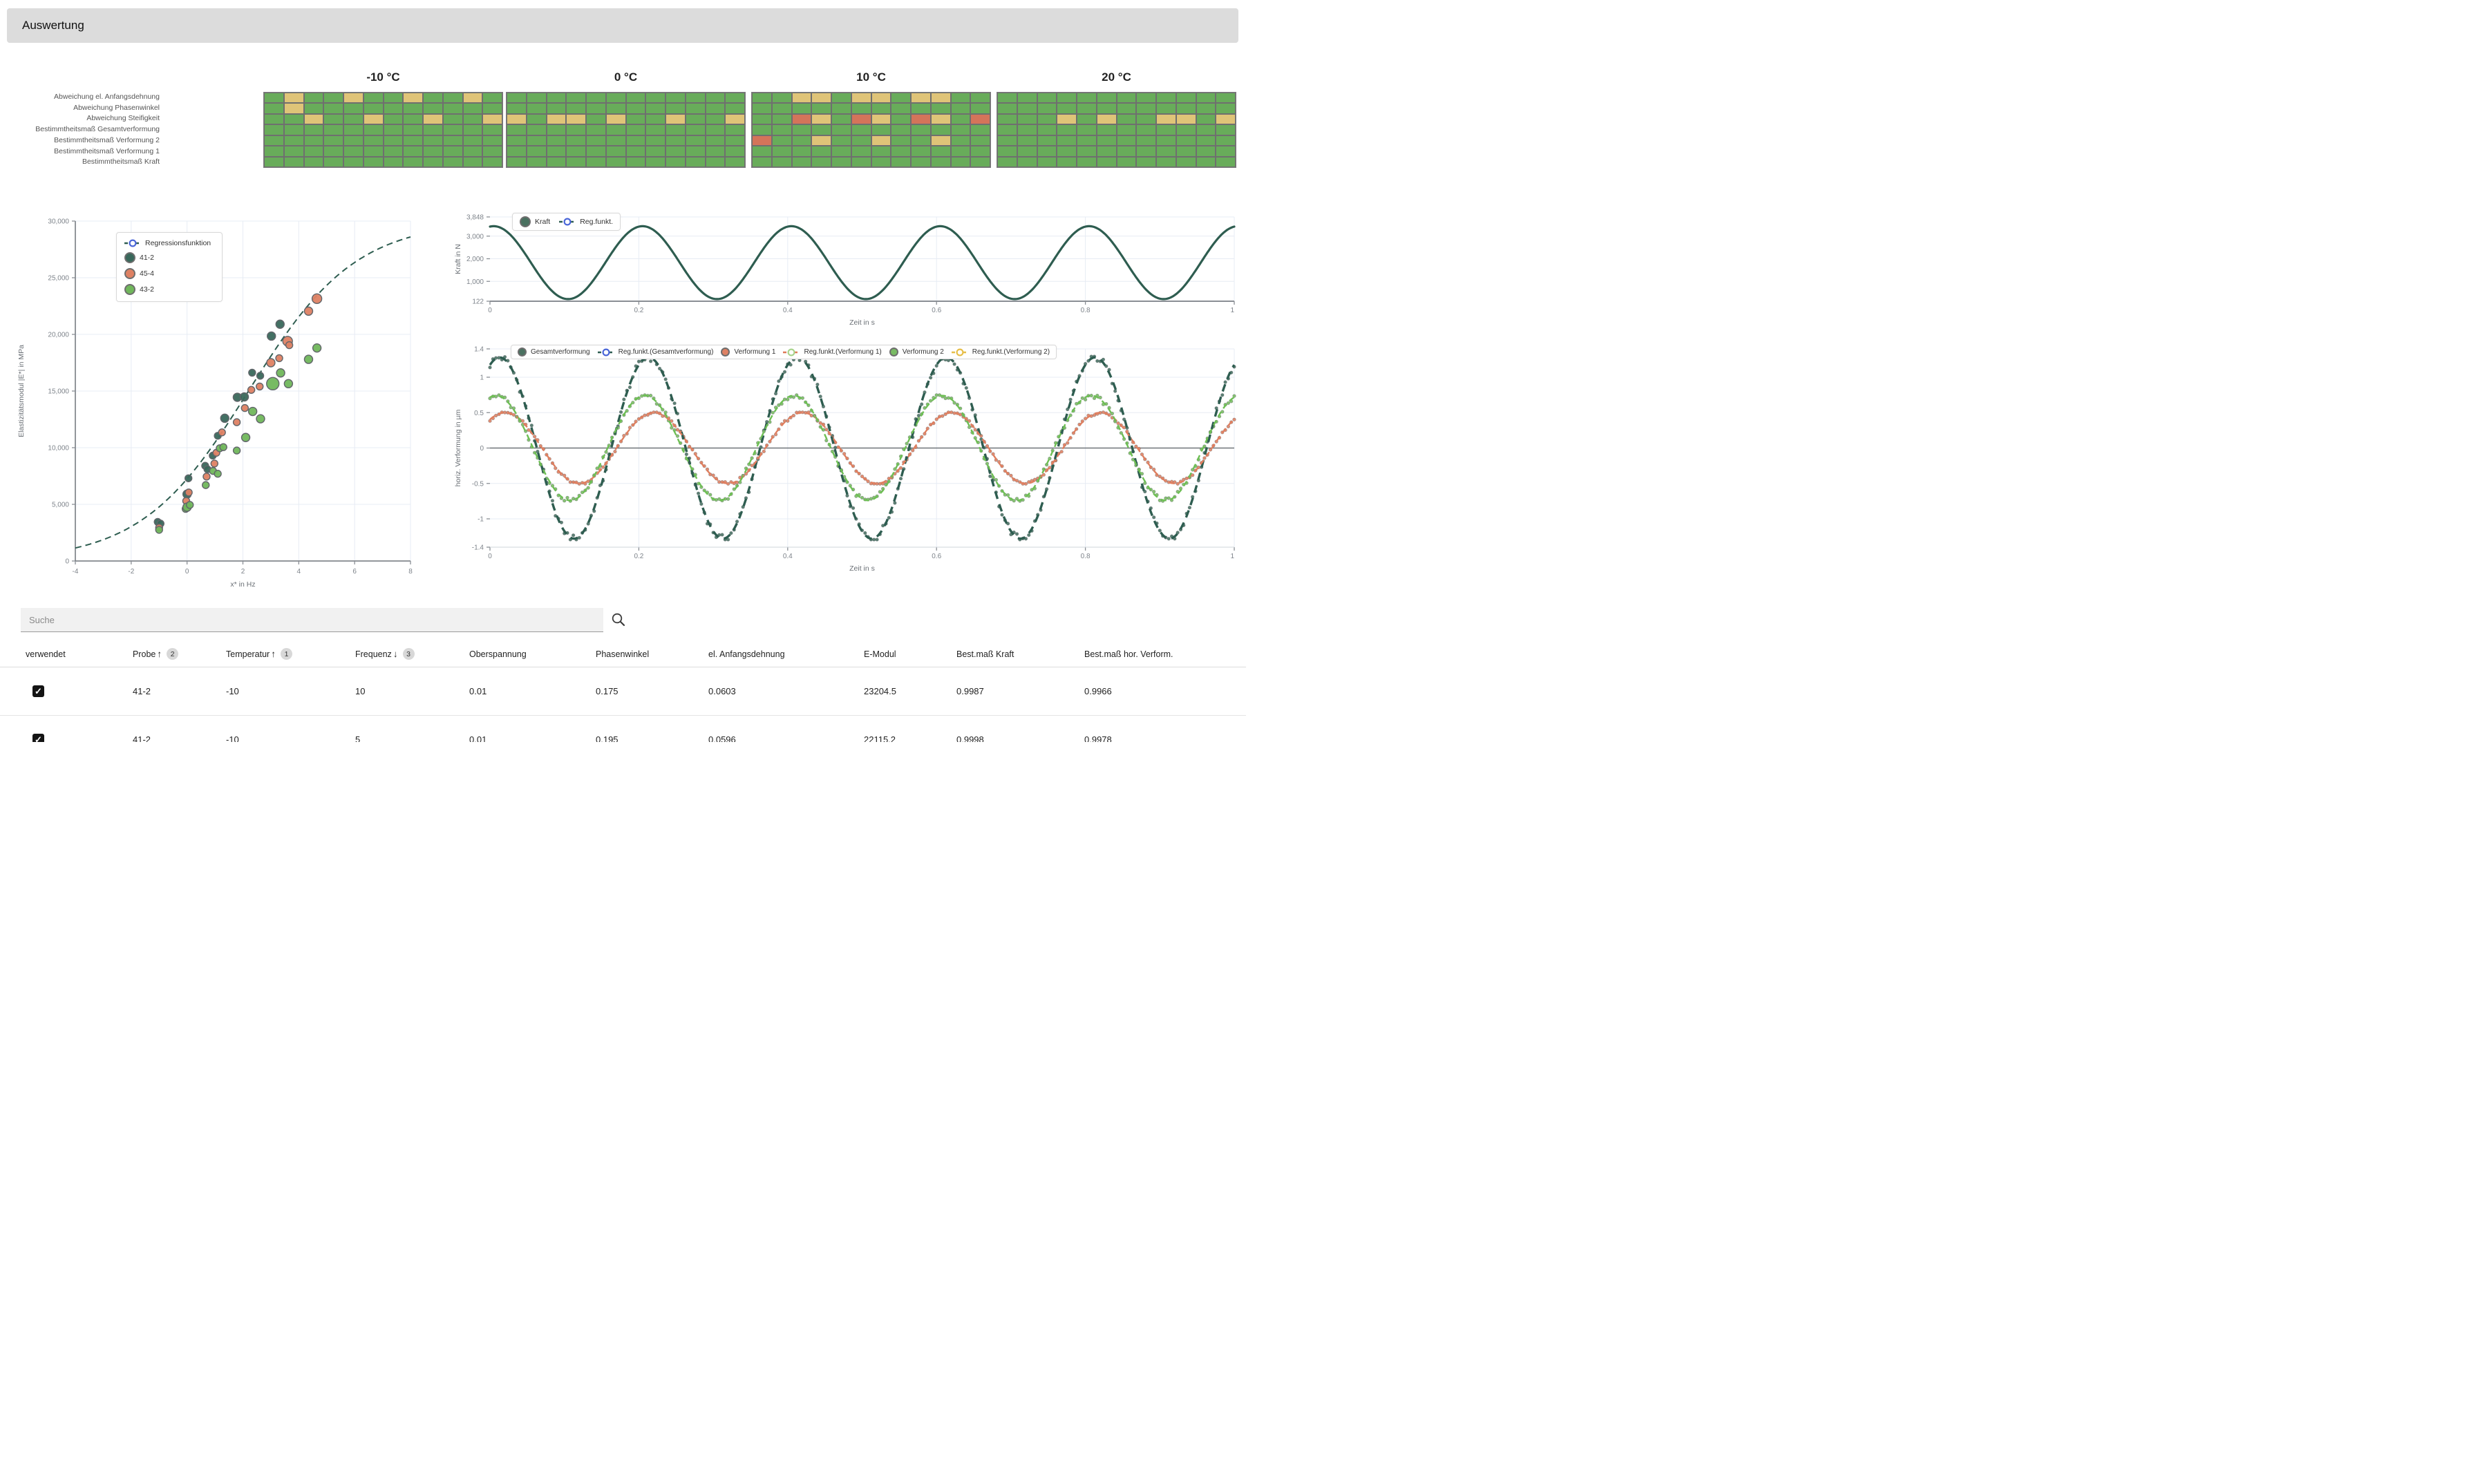 The image size is (2492, 1484). Describe the element at coordinates (618, 619) in the screenshot. I see `search-icon` at that location.